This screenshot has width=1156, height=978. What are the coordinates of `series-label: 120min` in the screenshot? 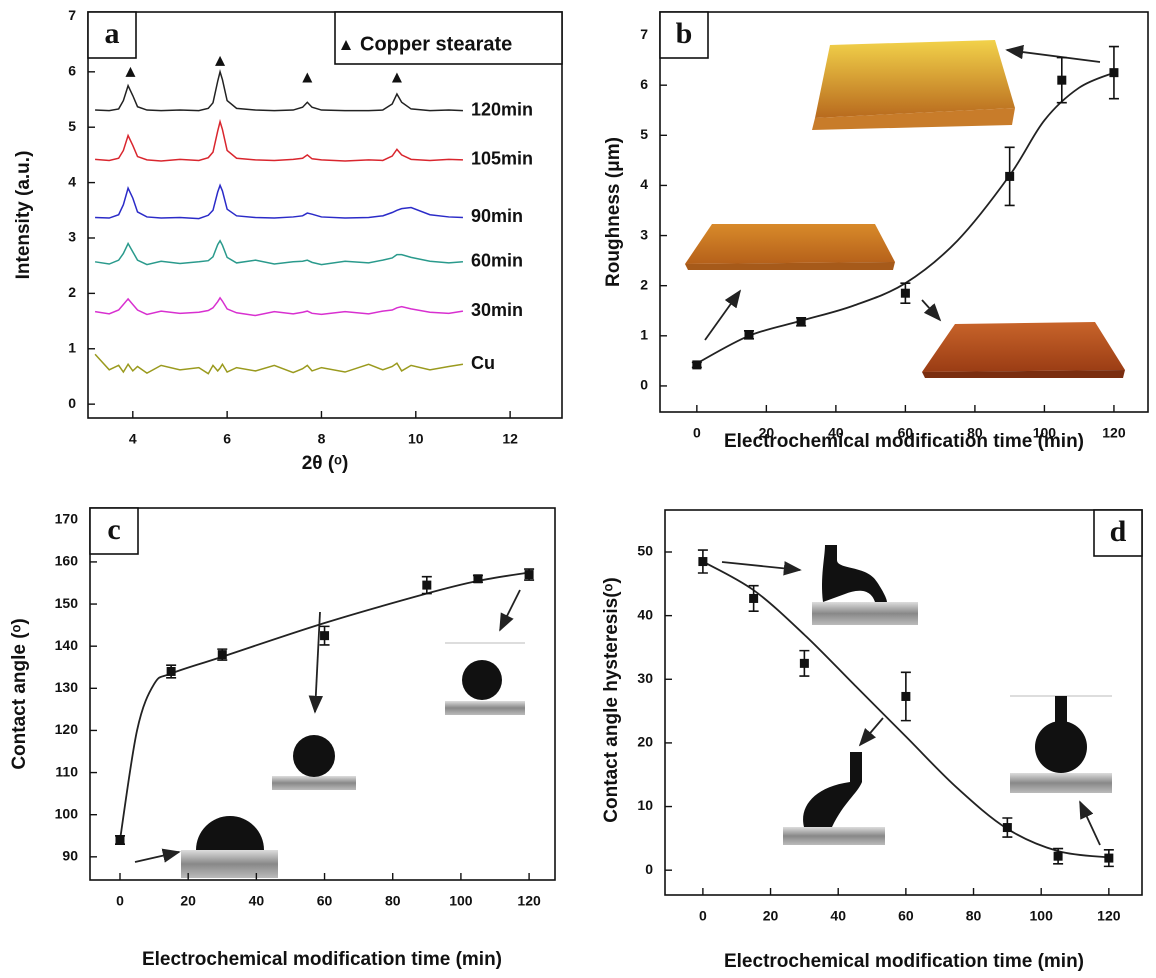 It's located at (502, 109).